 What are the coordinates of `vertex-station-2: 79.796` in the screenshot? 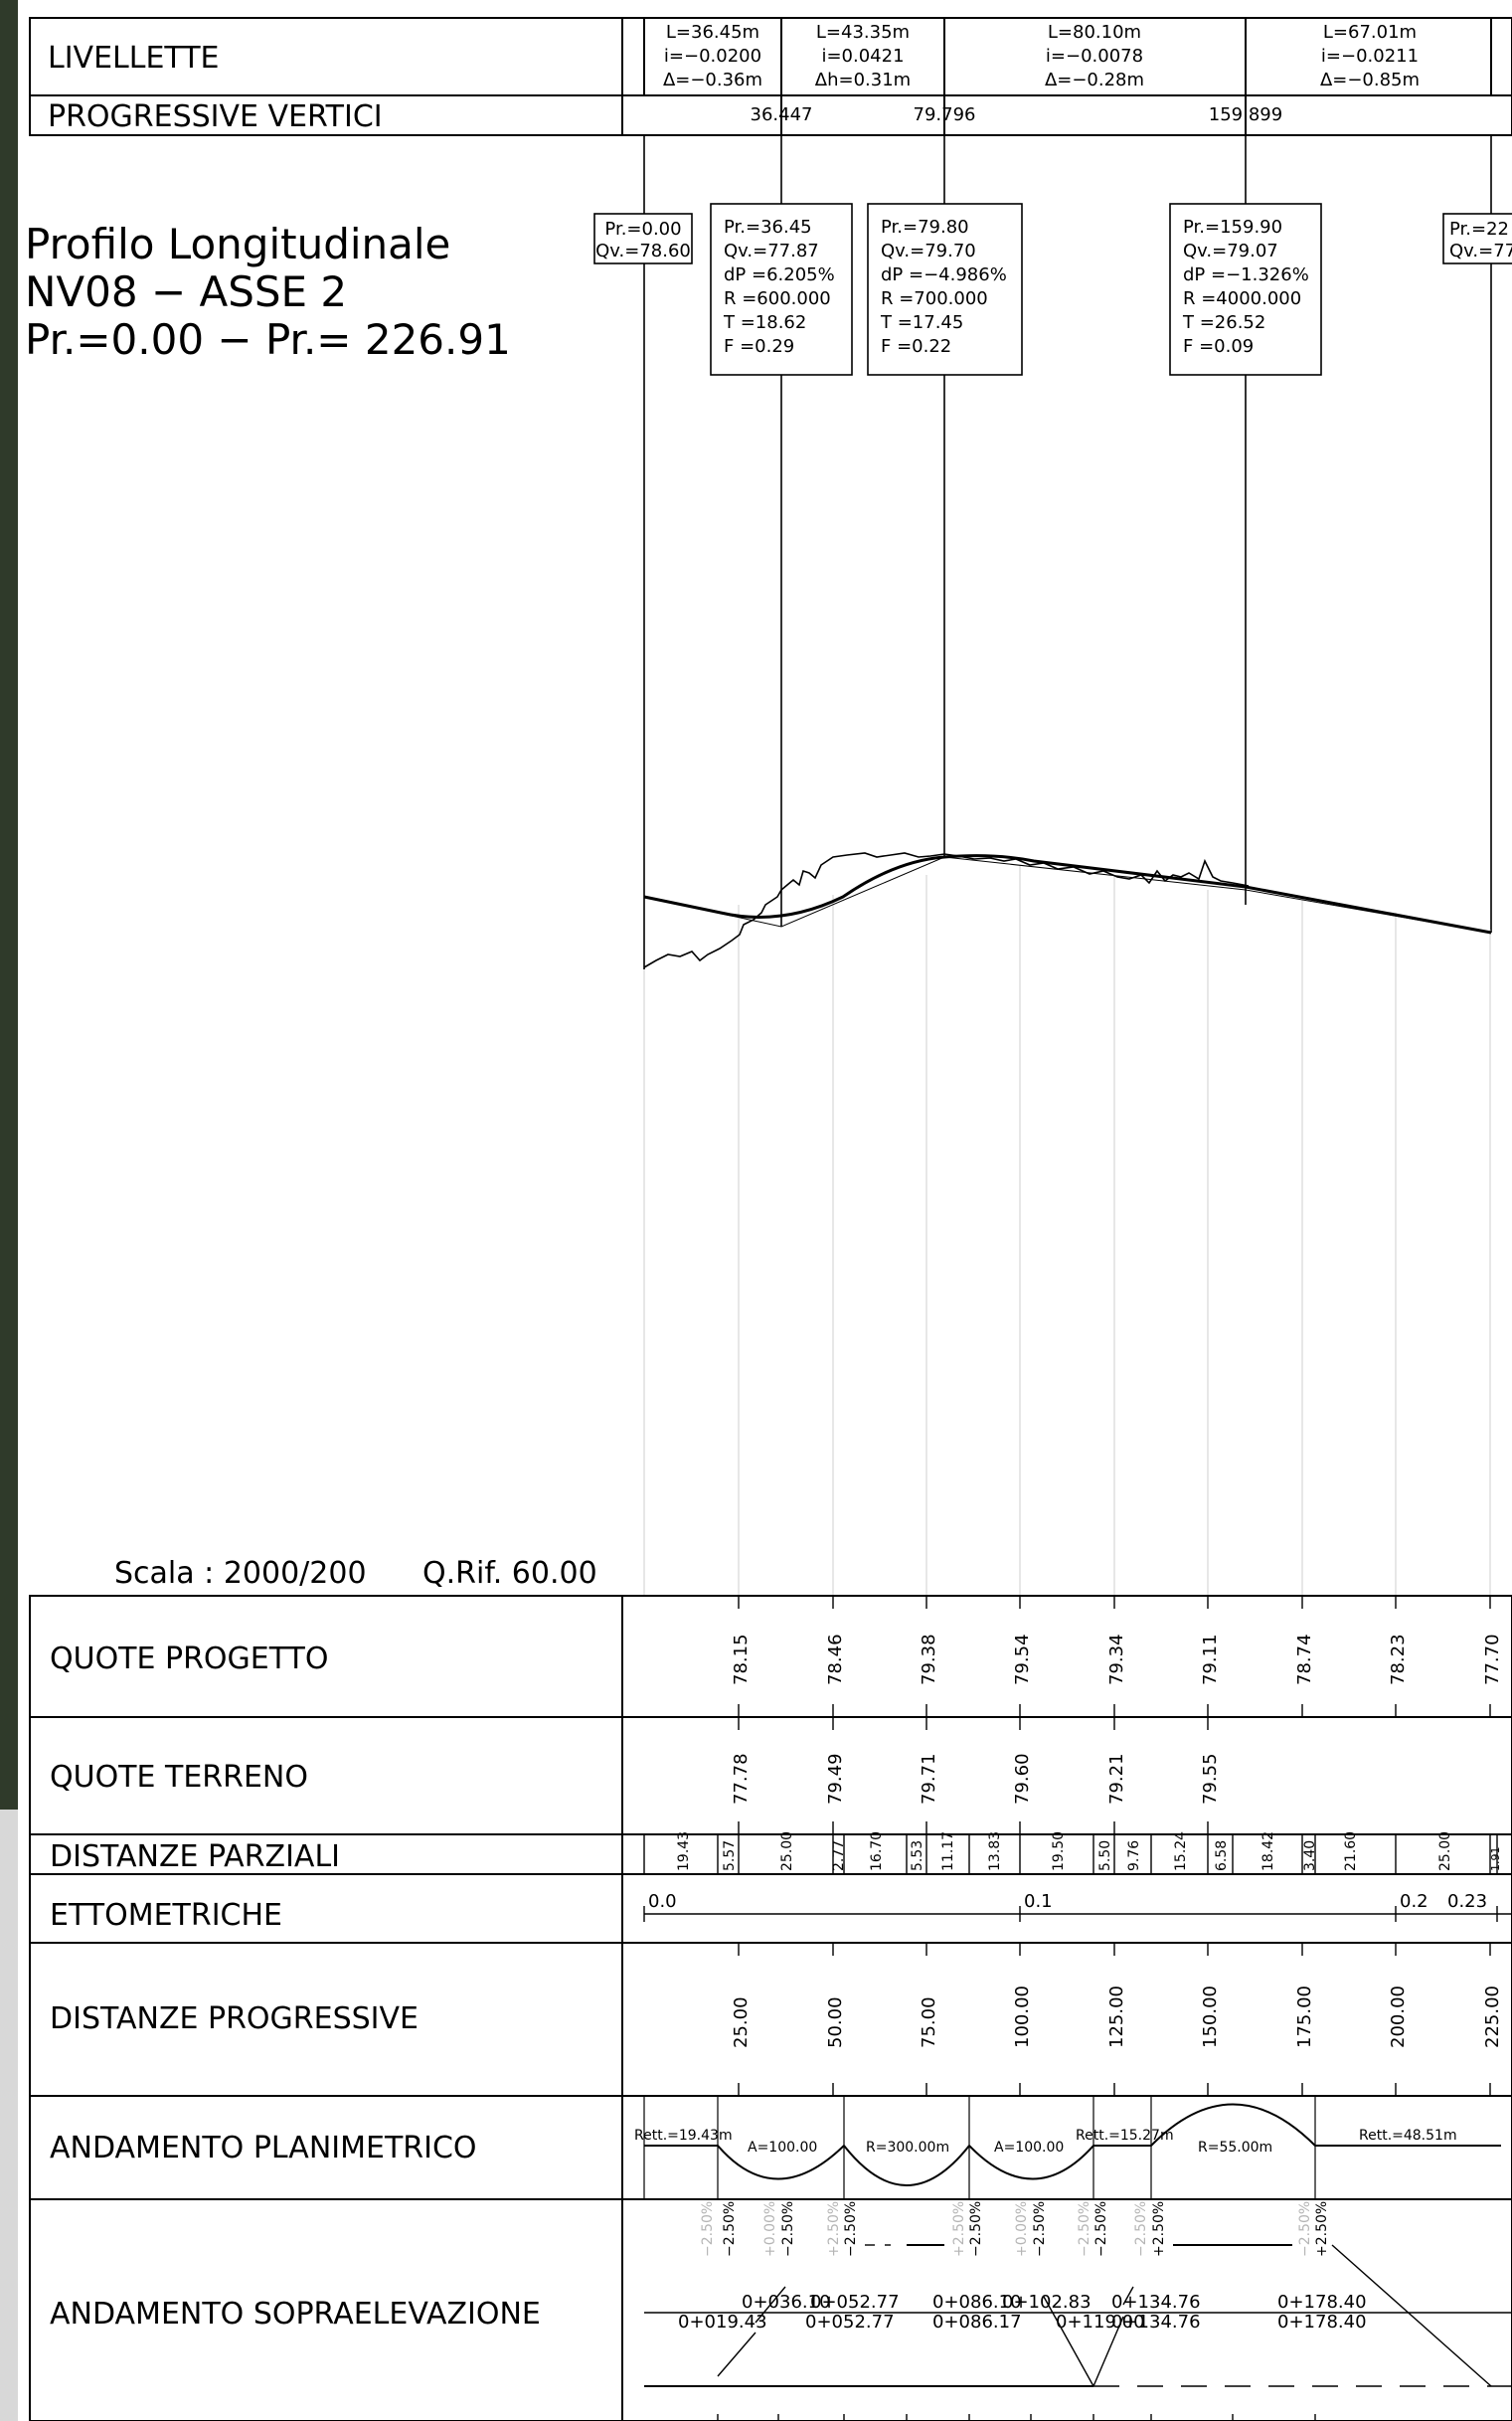 It's located at (945, 114).